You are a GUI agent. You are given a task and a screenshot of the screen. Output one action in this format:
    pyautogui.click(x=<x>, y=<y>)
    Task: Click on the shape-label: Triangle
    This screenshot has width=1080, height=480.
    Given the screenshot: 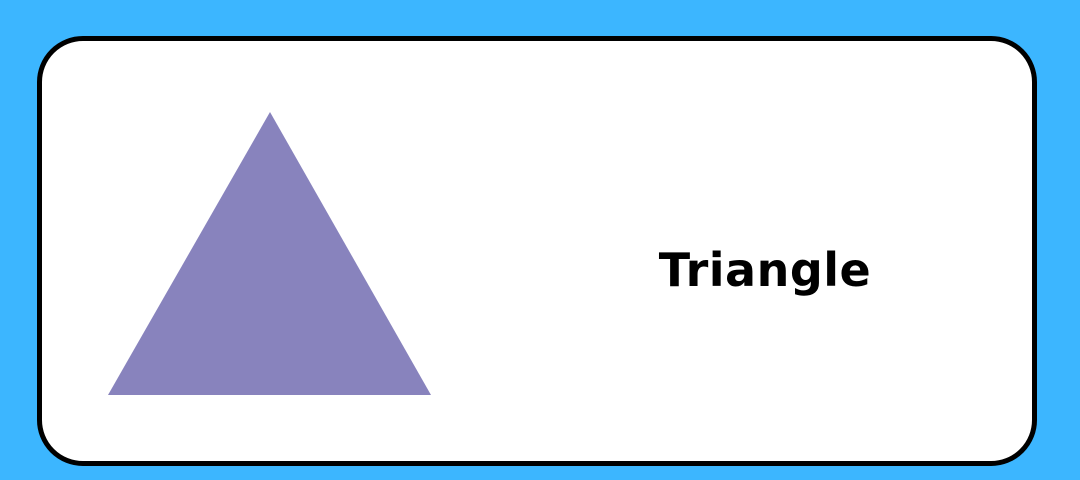 What is the action you would take?
    pyautogui.click(x=765, y=270)
    